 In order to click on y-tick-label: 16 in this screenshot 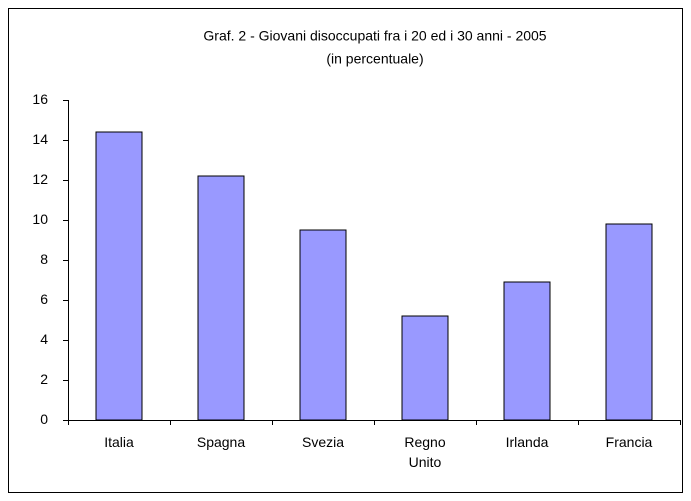, I will do `click(40, 99)`.